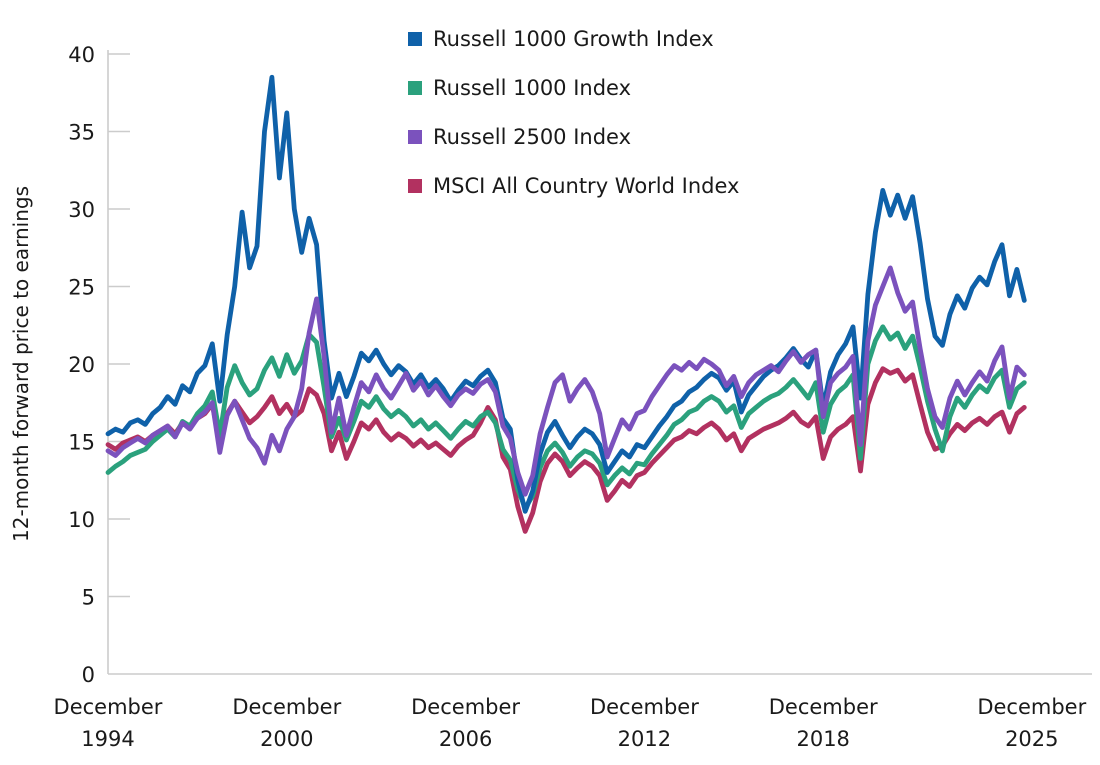  I want to click on y-tick-label-0: 0, so click(88, 675).